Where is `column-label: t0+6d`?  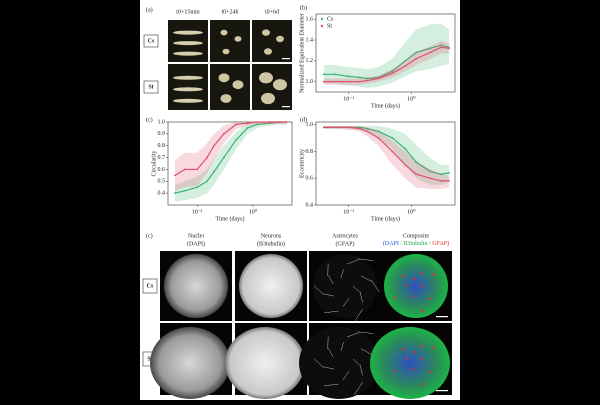 column-label: t0+6d is located at coordinates (272, 12).